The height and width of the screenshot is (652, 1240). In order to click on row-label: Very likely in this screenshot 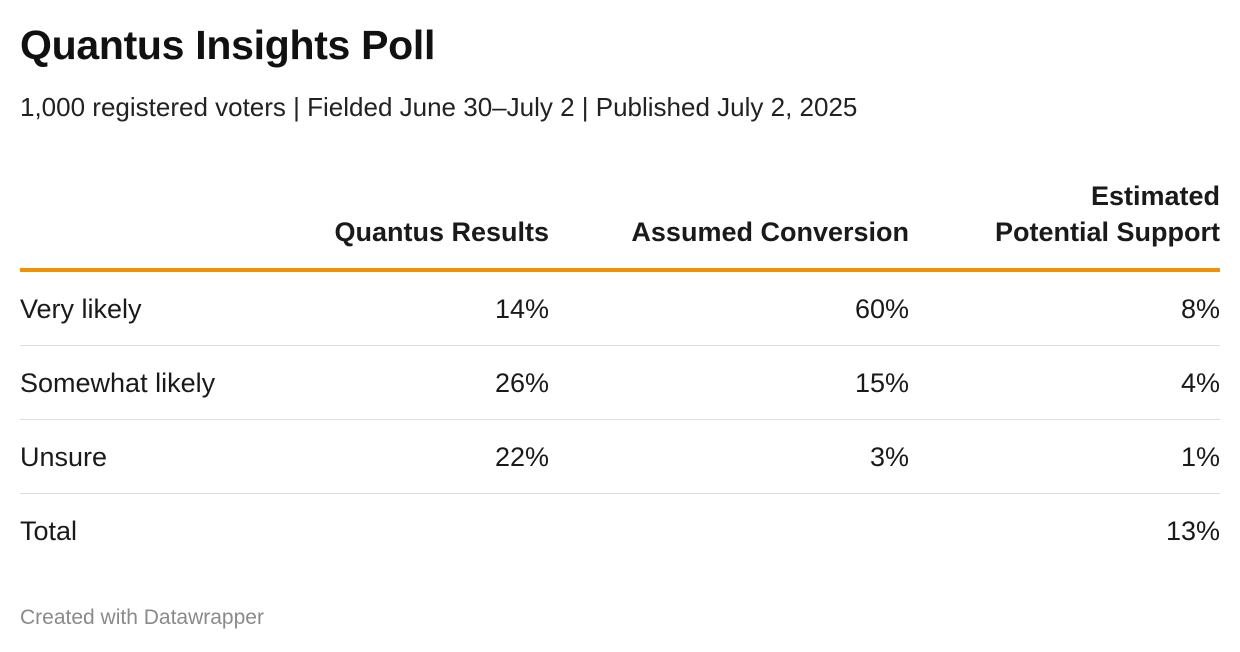, I will do `click(81, 309)`.